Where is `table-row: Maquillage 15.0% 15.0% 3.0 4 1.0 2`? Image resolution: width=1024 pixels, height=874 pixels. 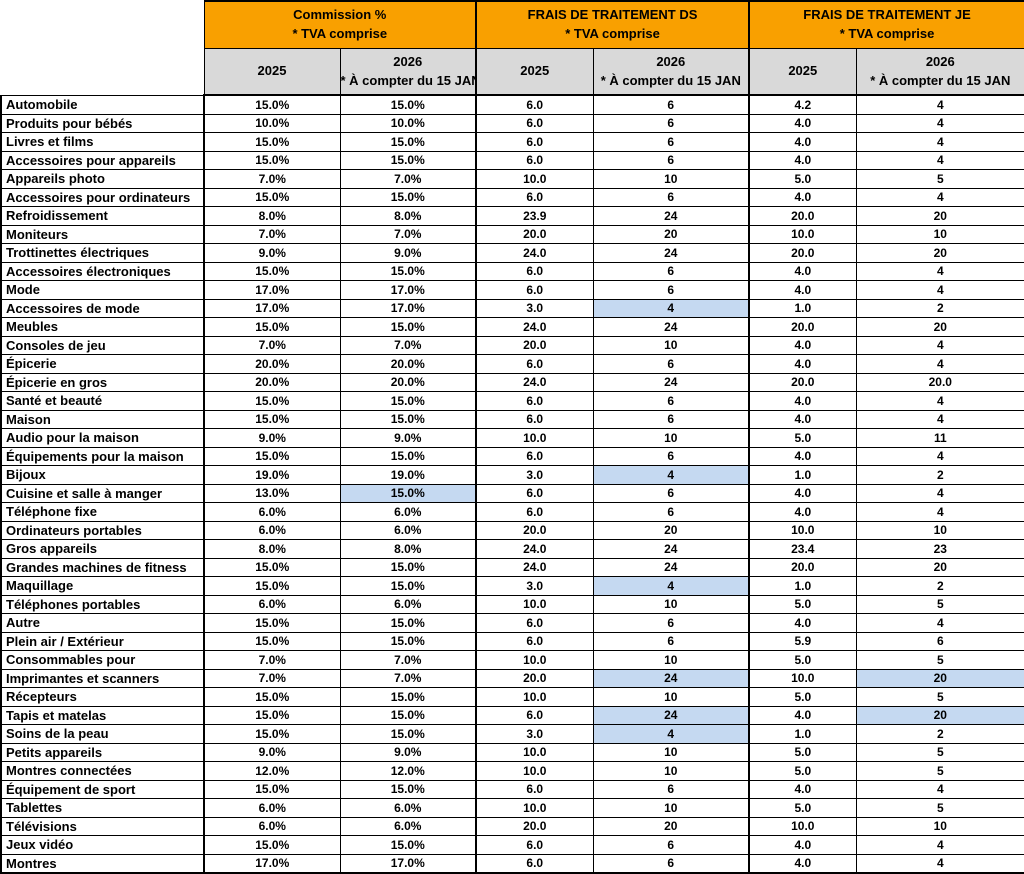
table-row: Maquillage 15.0% 15.0% 3.0 4 1.0 2 is located at coordinates (512, 586).